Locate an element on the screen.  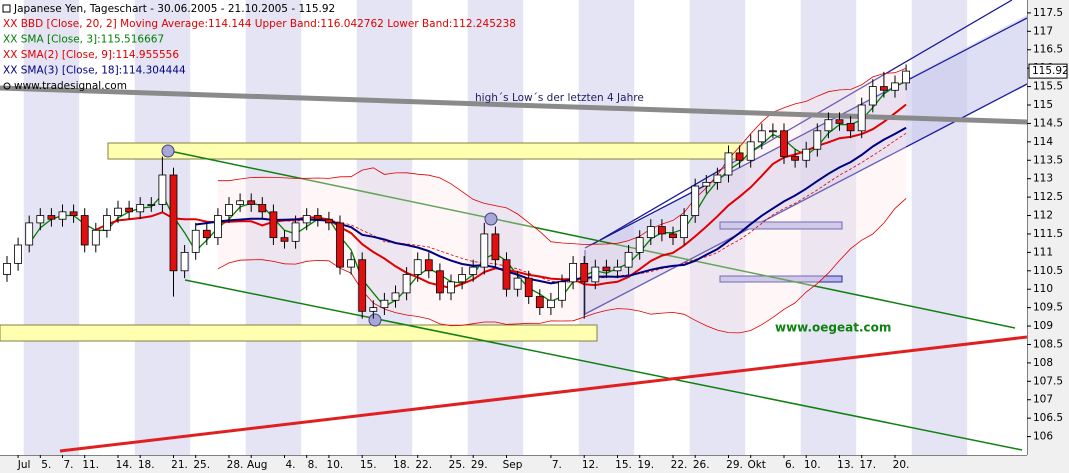
x-tick-label: 20. is located at coordinates (901, 465).